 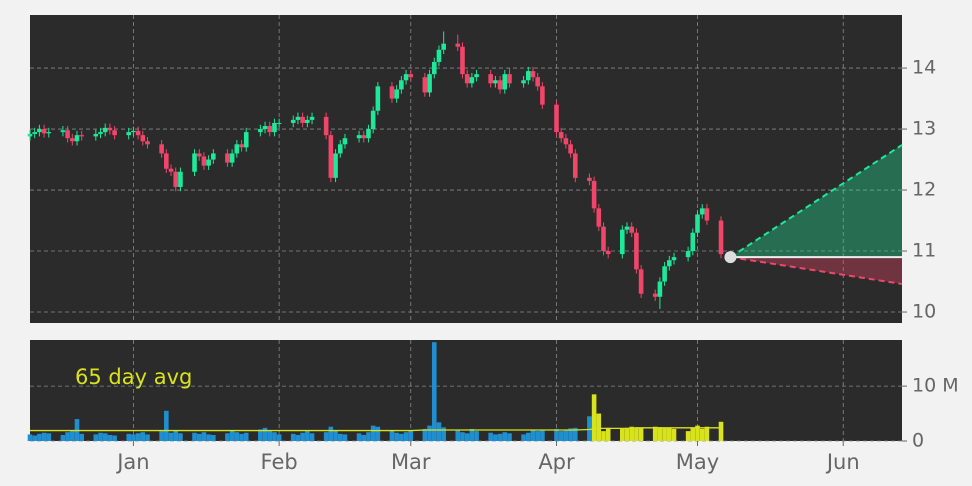 I want to click on forecast-down-line, so click(x=816, y=270).